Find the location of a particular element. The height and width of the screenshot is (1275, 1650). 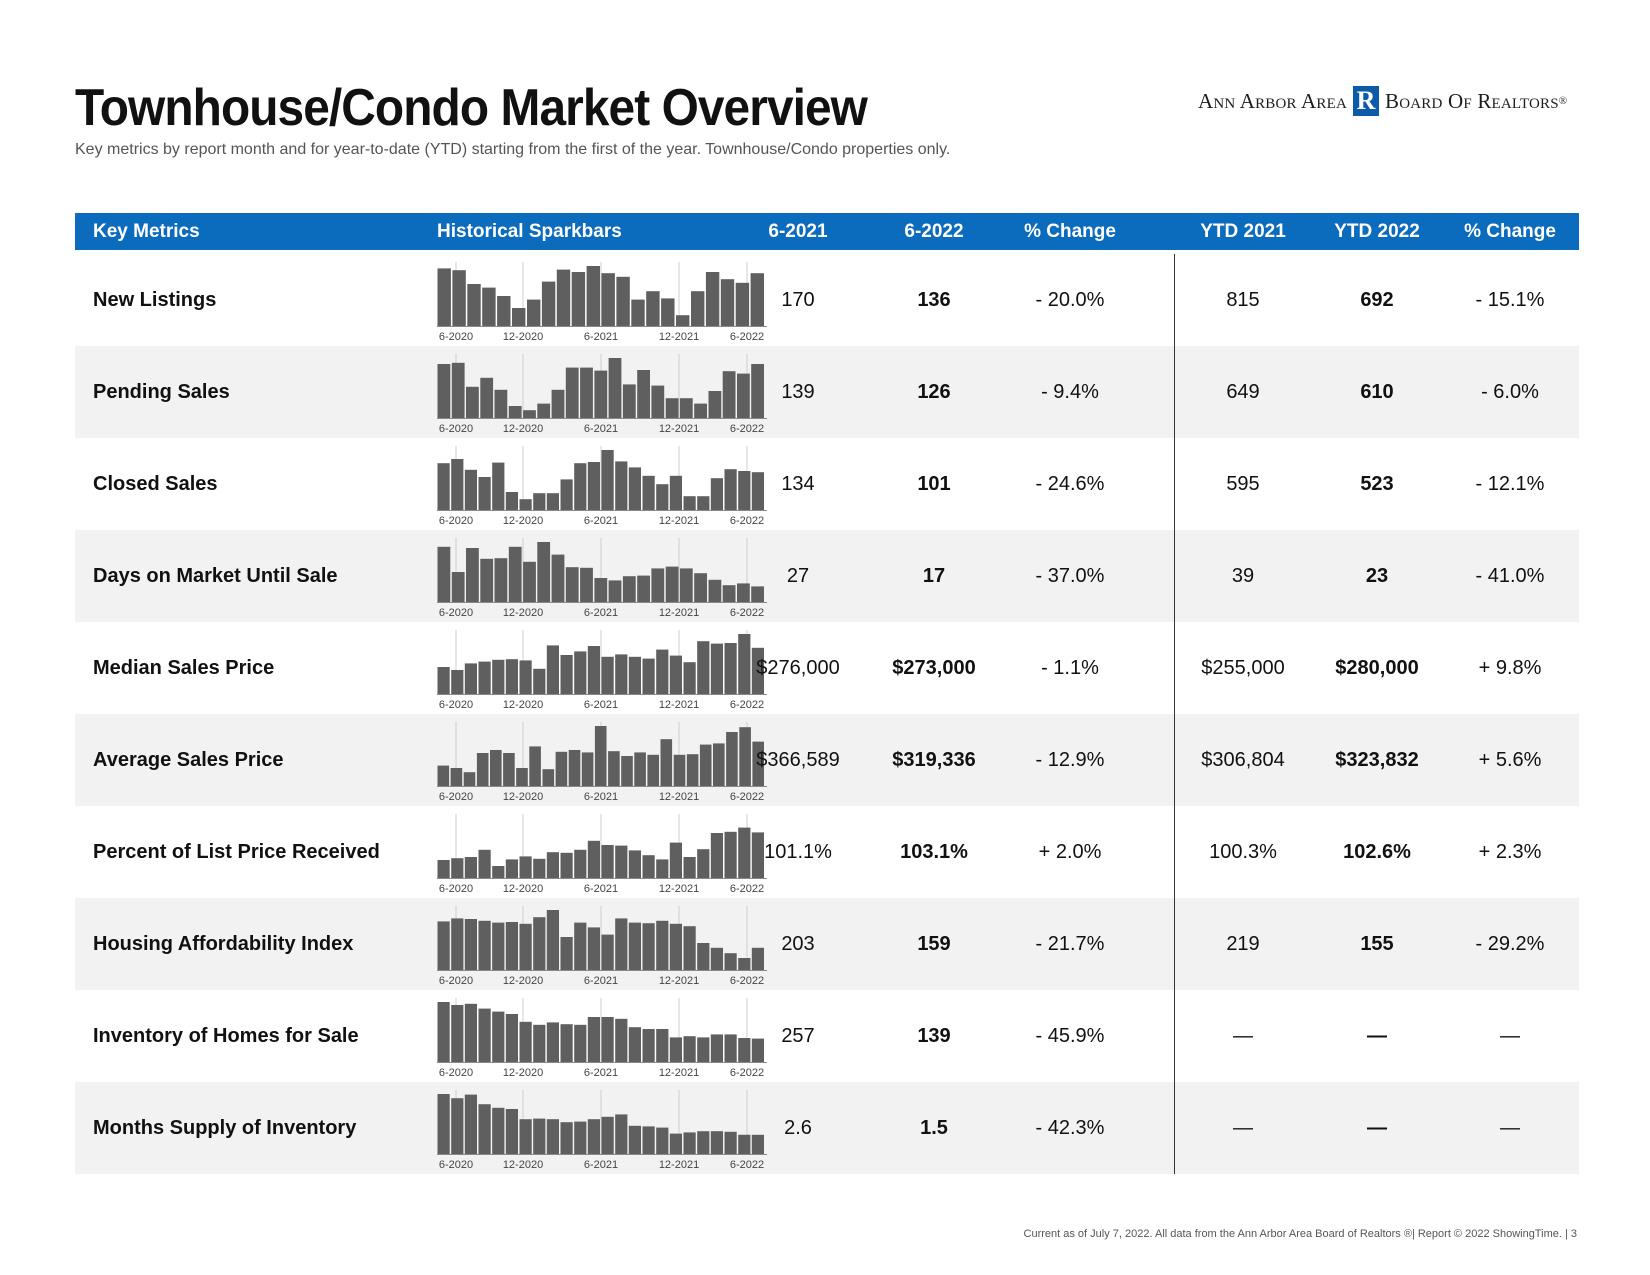

value-6-2021: 170 is located at coordinates (798, 300).